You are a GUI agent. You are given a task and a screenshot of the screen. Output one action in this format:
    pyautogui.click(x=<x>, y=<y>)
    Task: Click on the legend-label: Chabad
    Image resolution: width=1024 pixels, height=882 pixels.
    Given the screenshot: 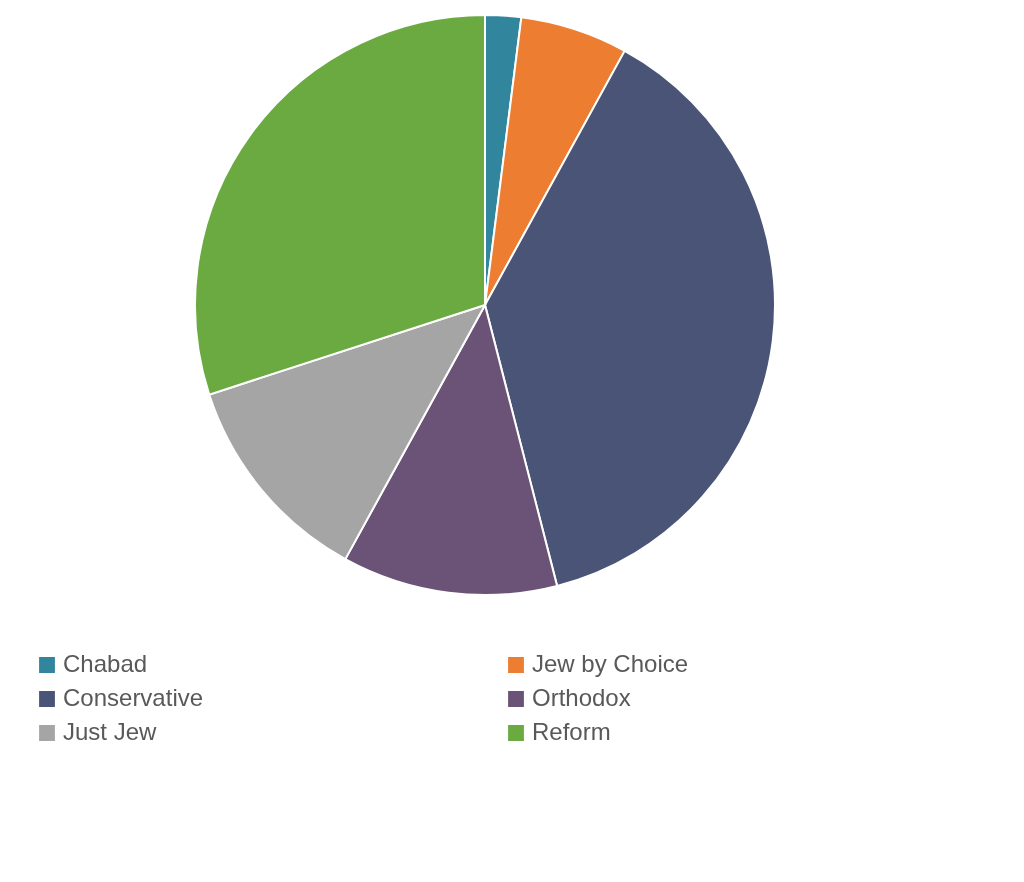 What is the action you would take?
    pyautogui.click(x=105, y=663)
    